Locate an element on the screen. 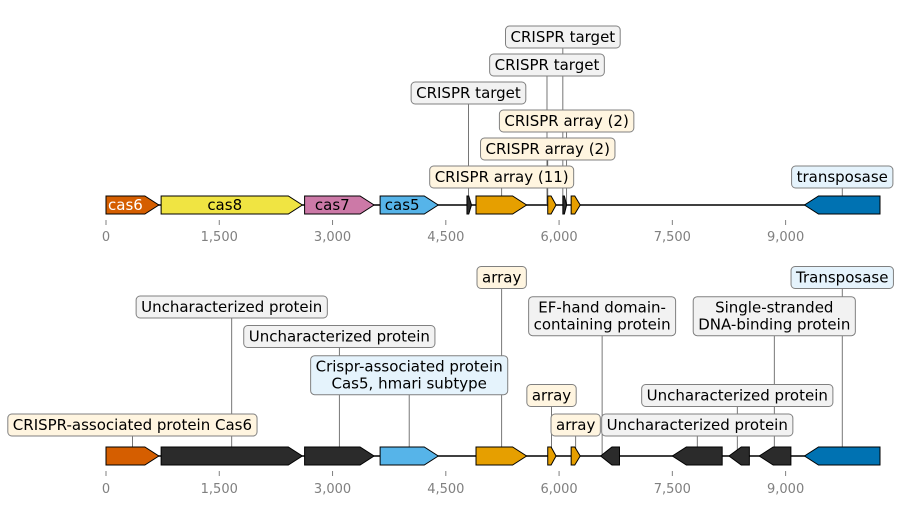 The image size is (900, 505). annotation-label: CRISPR array (11) is located at coordinates (502, 177).